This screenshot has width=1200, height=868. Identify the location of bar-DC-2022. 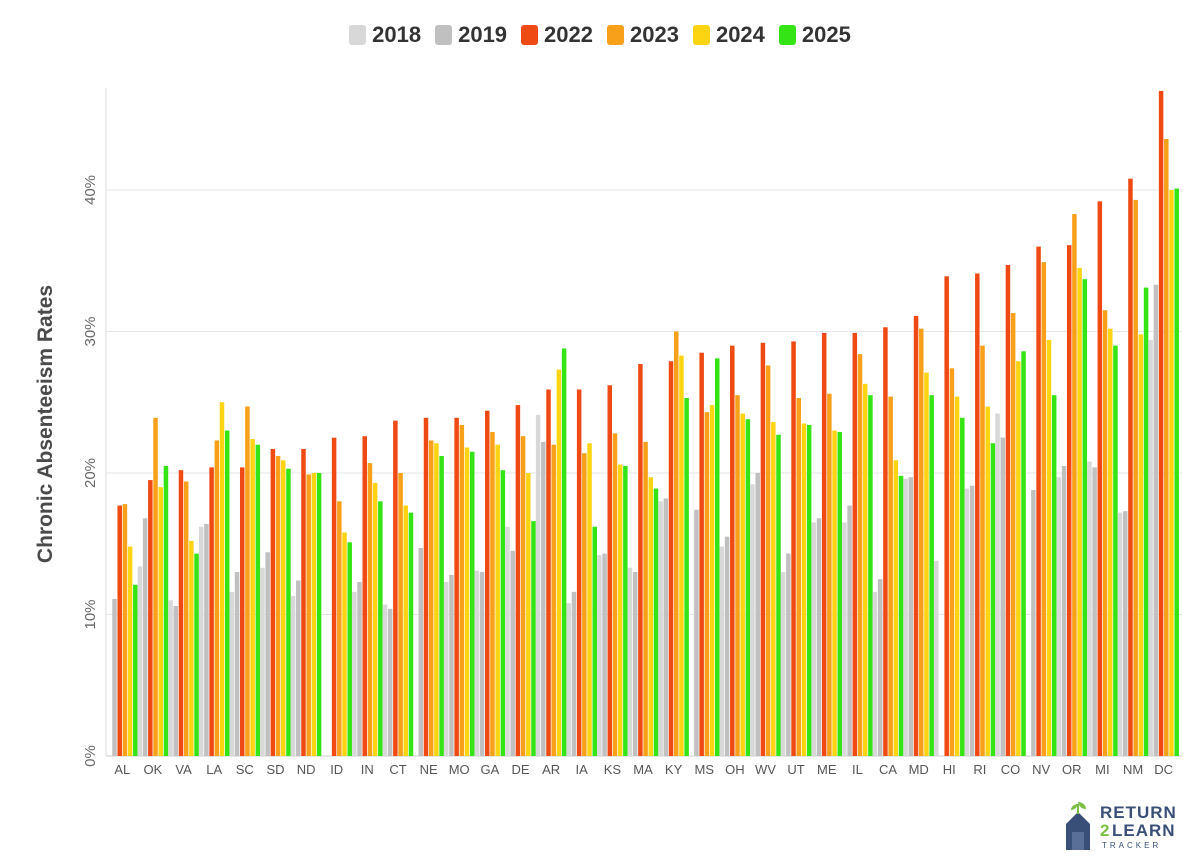
(1161, 423).